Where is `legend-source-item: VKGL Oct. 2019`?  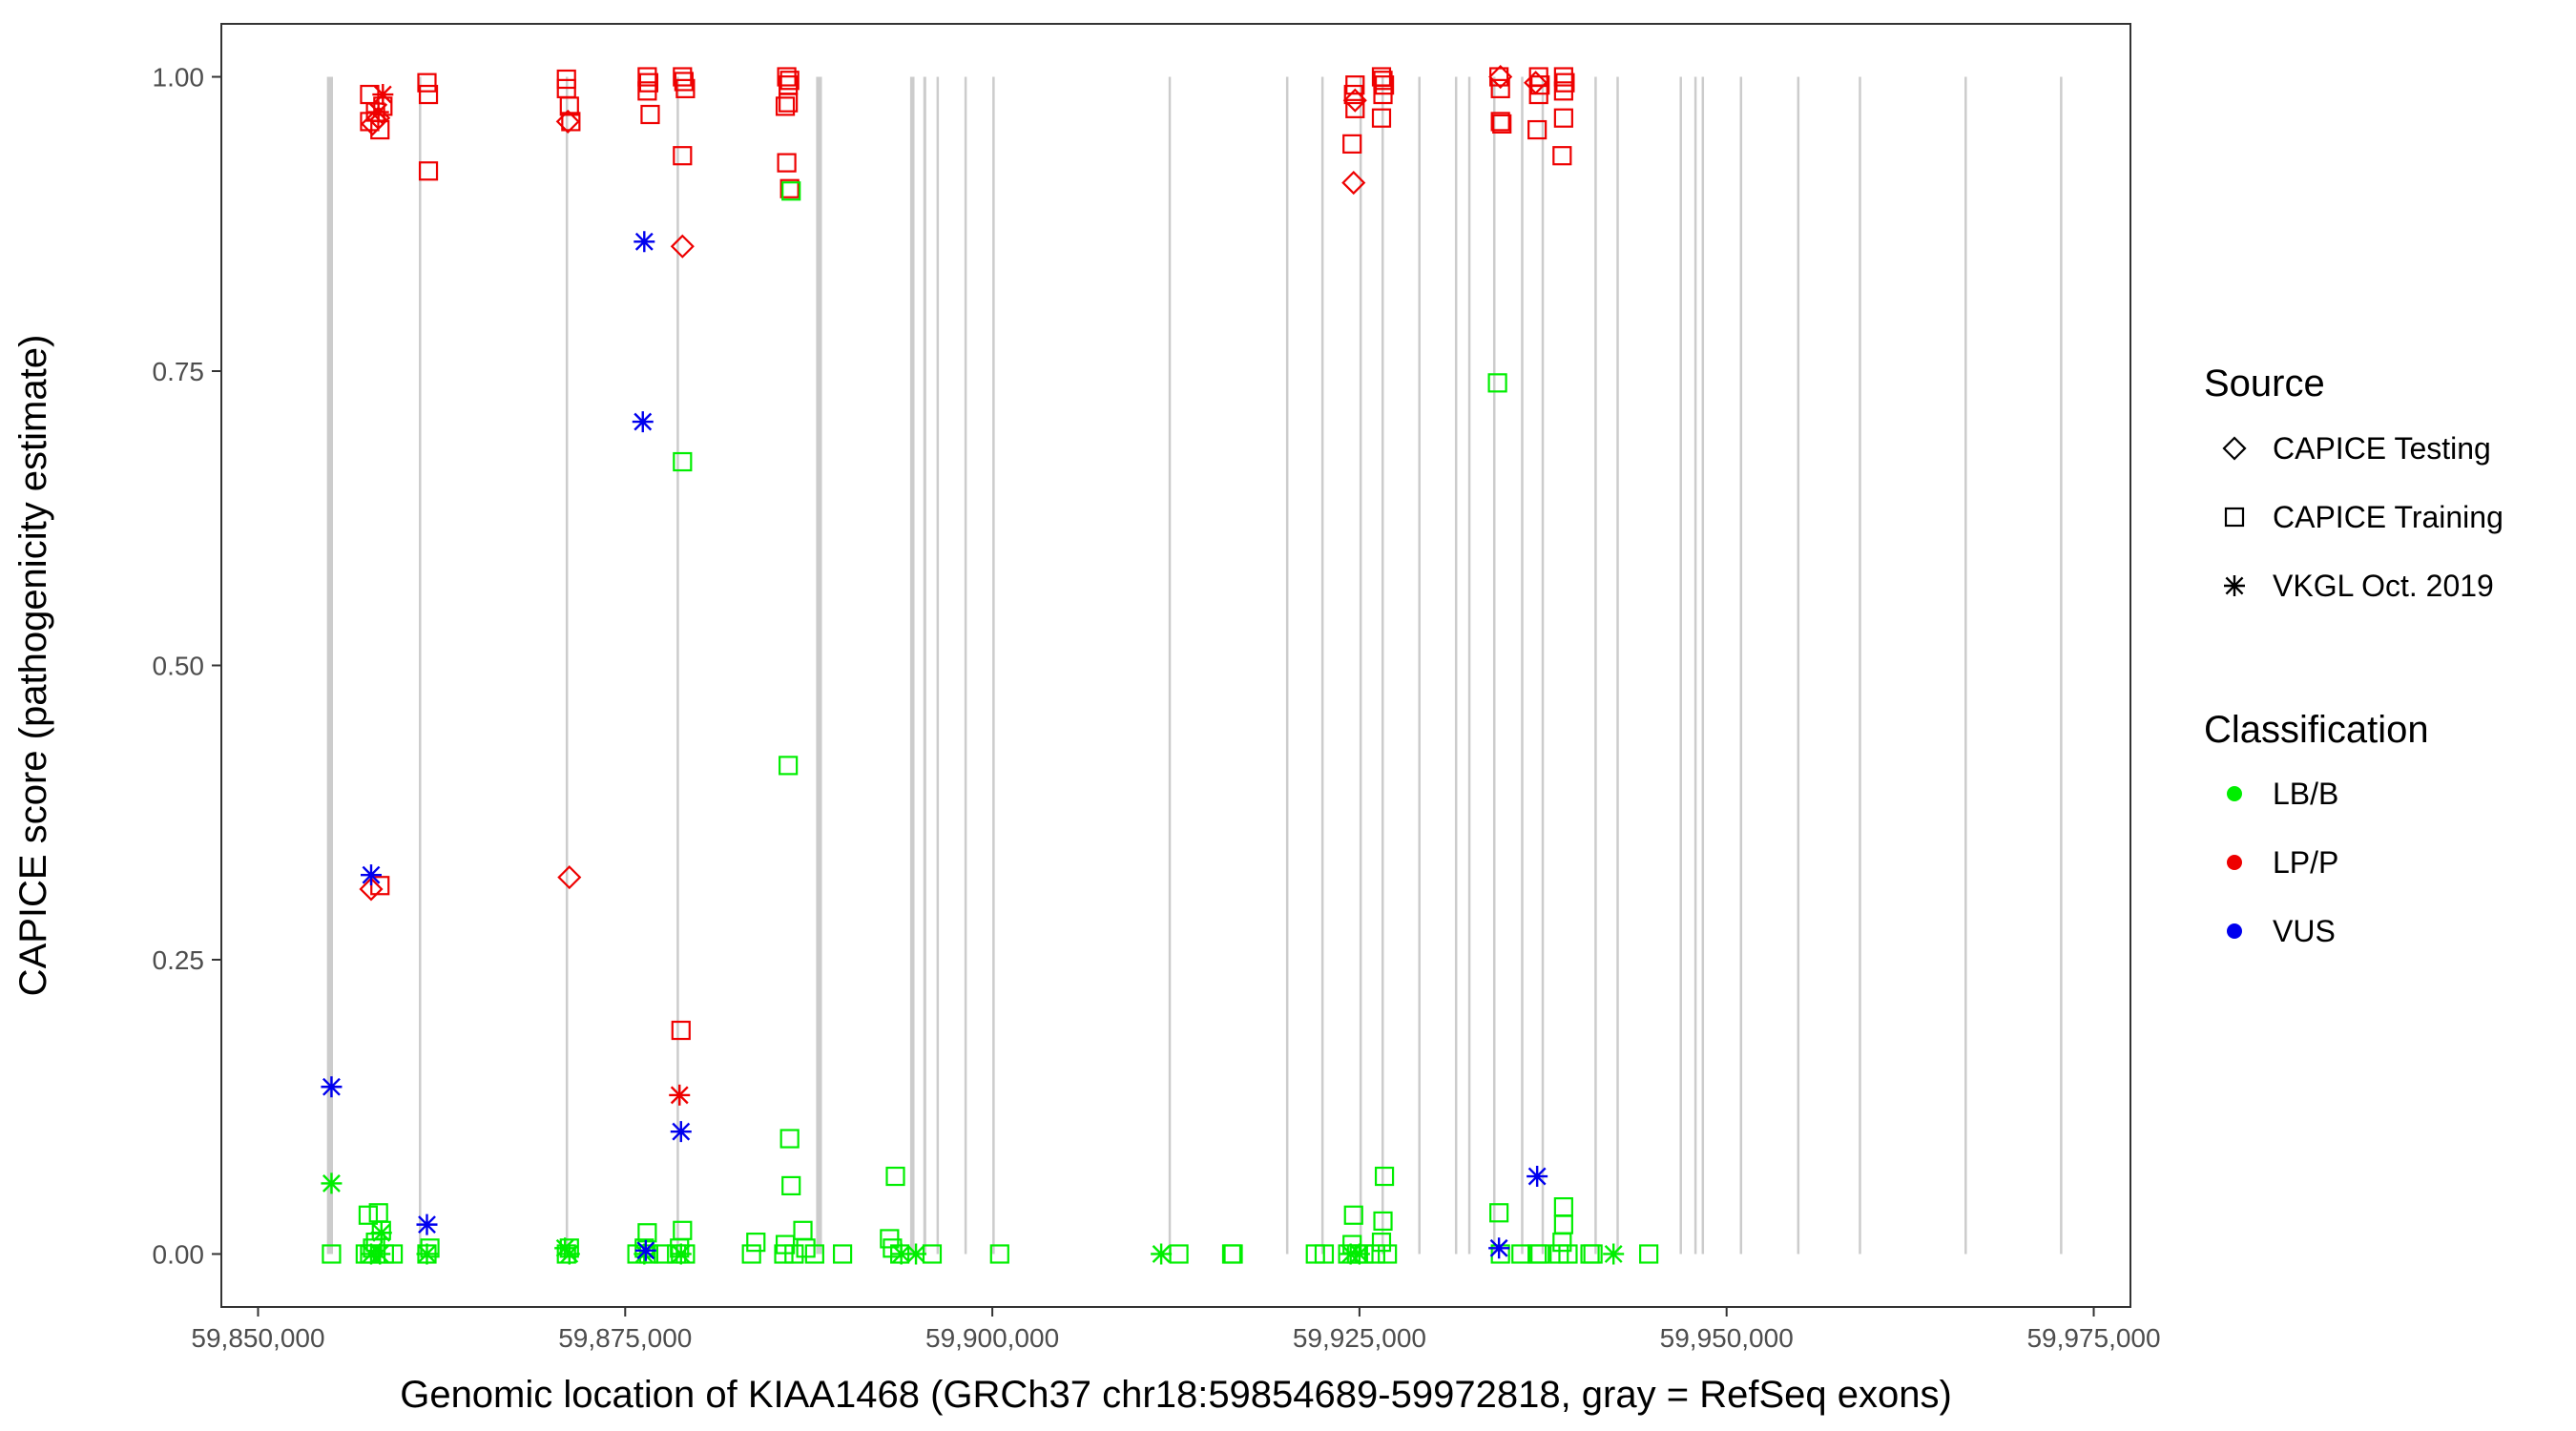
legend-source-item: VKGL Oct. 2019 is located at coordinates (2359, 586).